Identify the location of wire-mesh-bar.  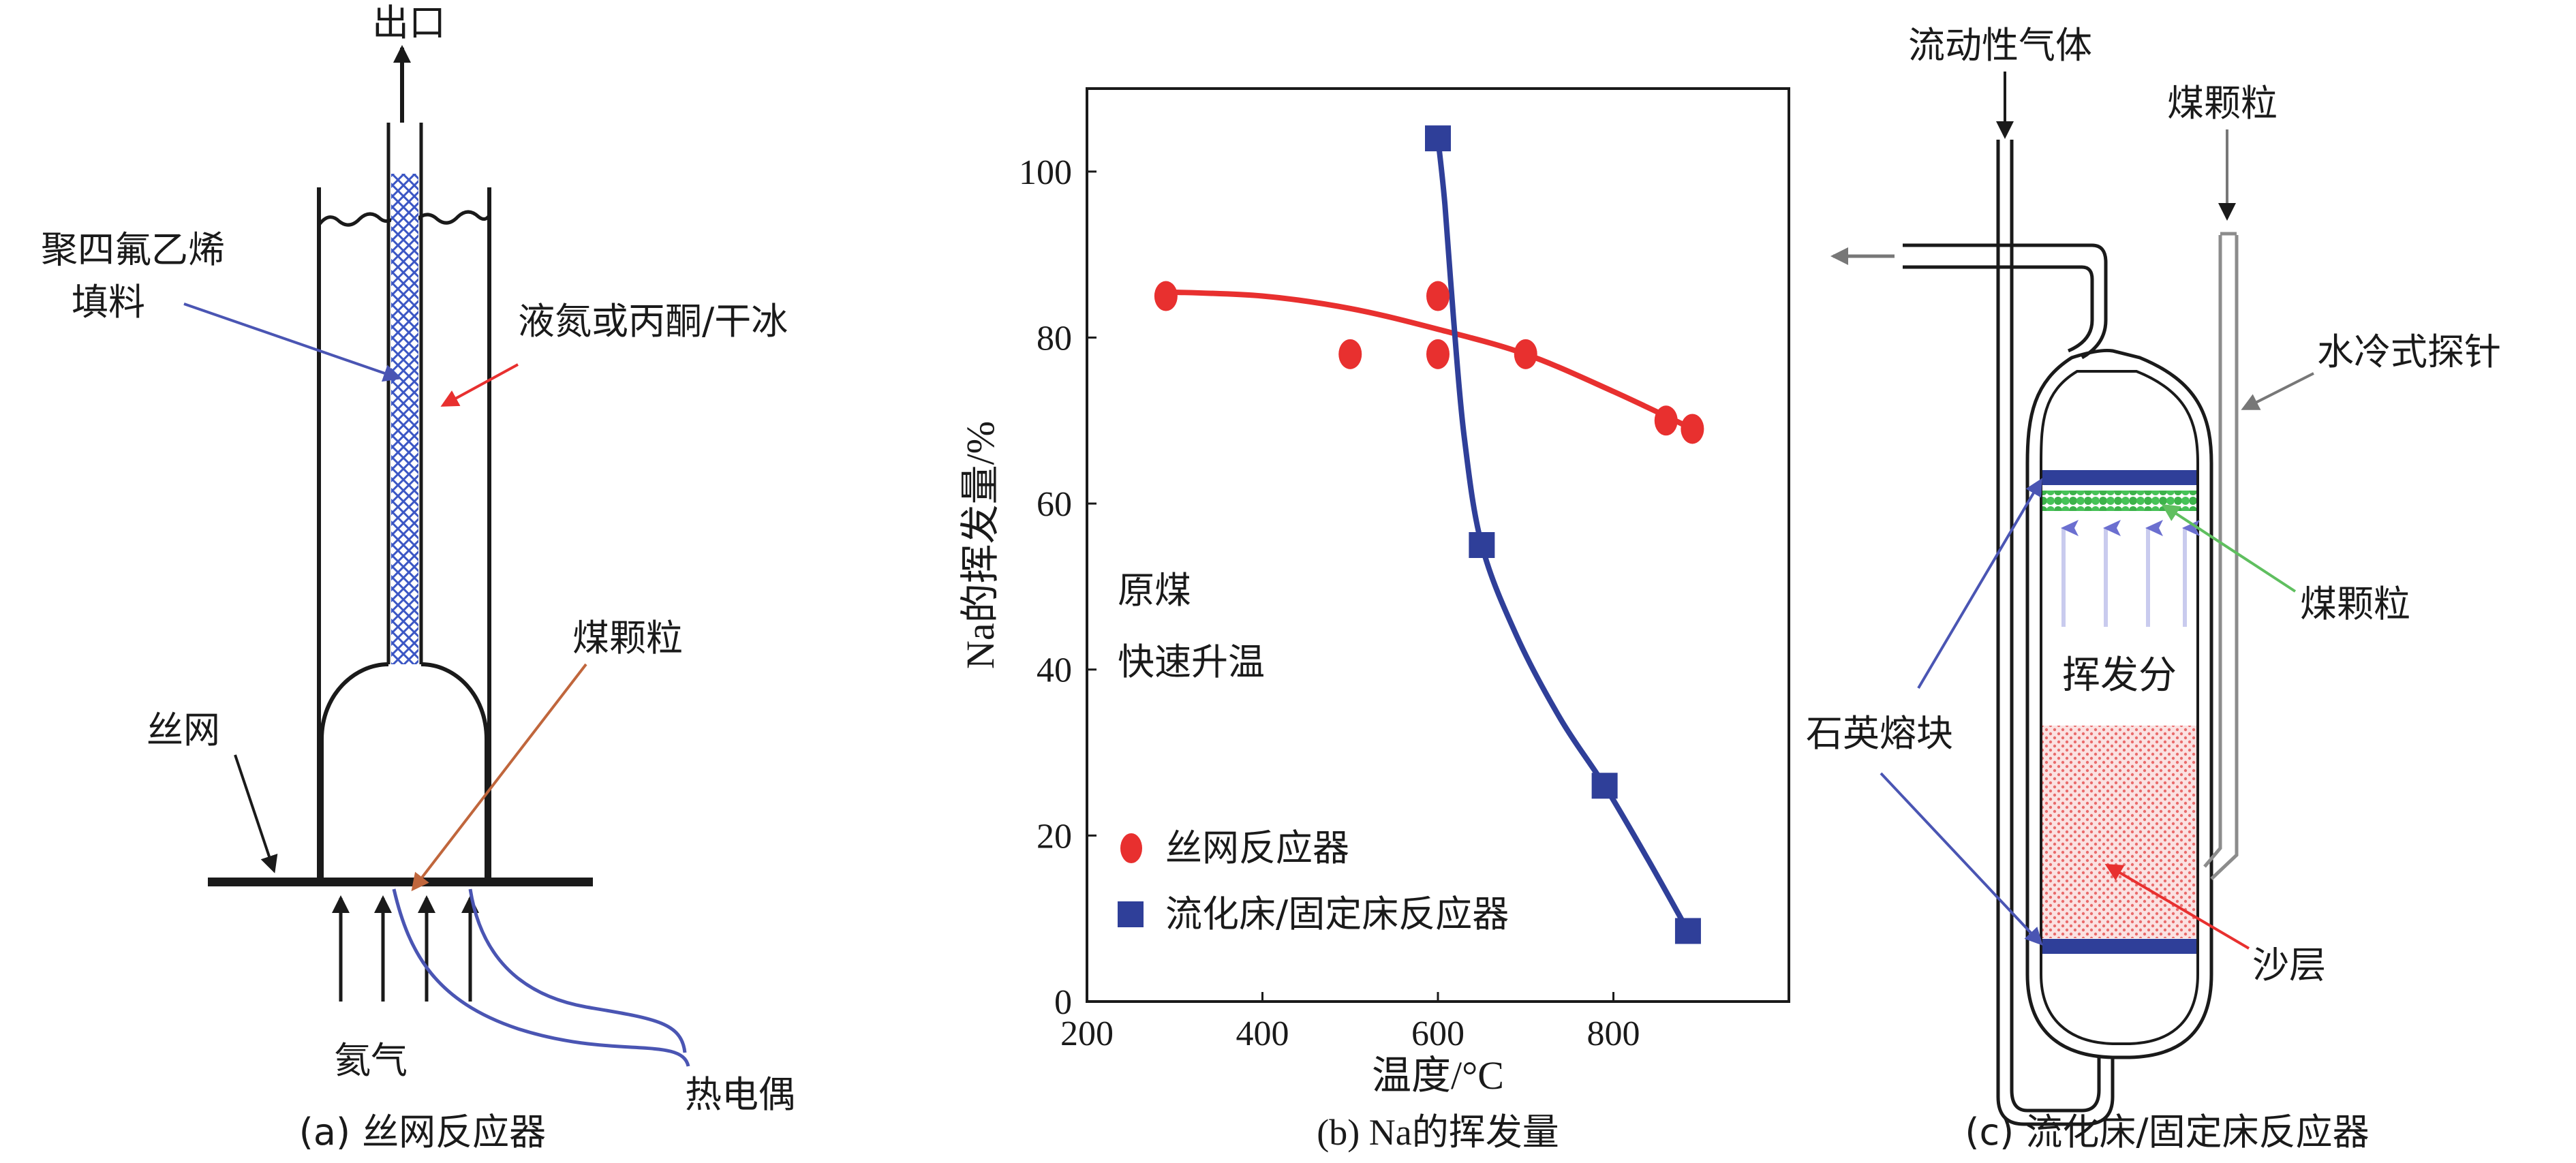
(400, 882).